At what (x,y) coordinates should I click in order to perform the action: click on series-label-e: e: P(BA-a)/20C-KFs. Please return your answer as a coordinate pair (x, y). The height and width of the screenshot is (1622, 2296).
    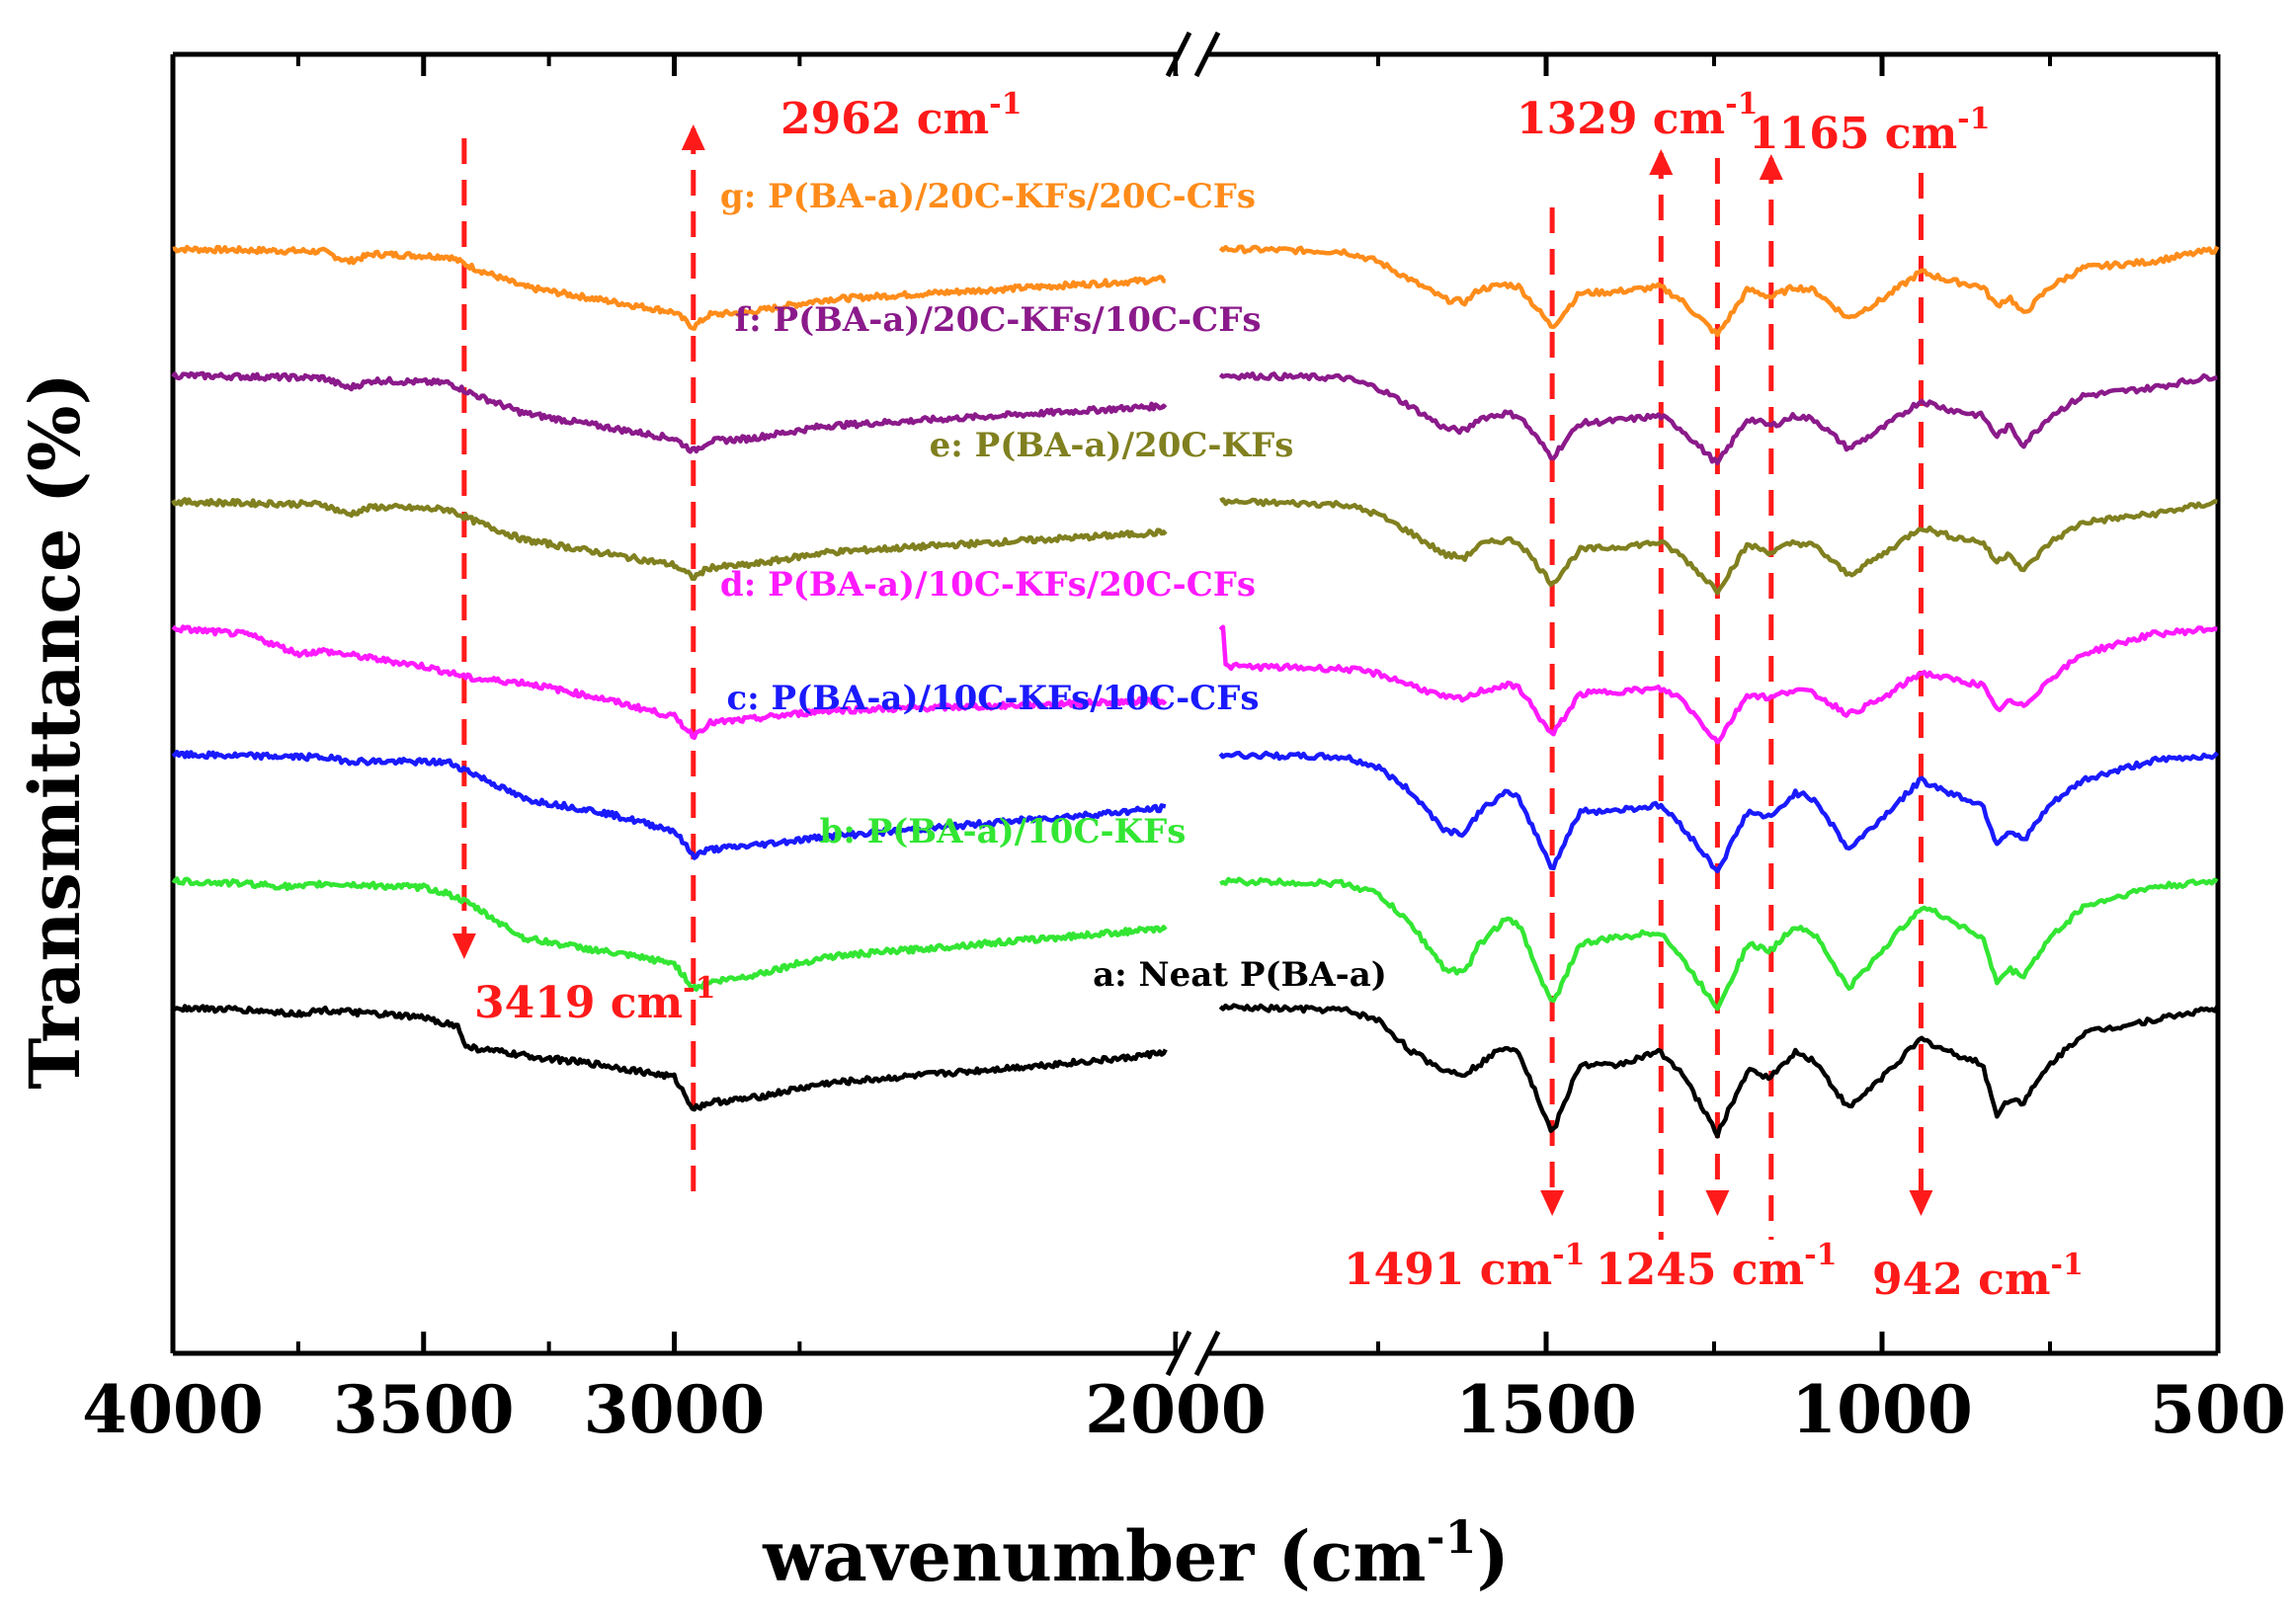
    Looking at the image, I should click on (1112, 446).